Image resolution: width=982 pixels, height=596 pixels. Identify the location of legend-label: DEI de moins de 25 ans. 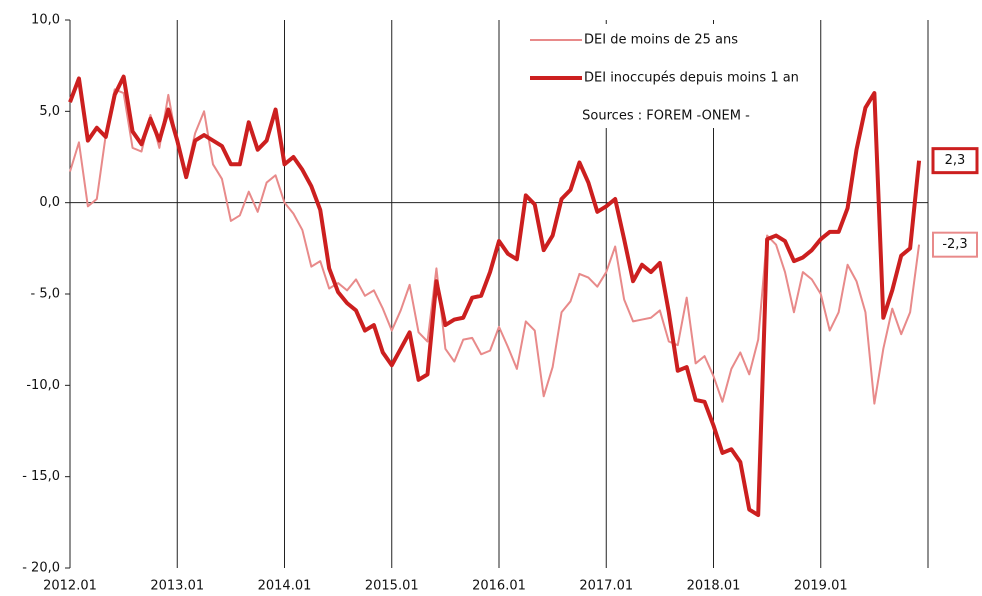
(661, 40).